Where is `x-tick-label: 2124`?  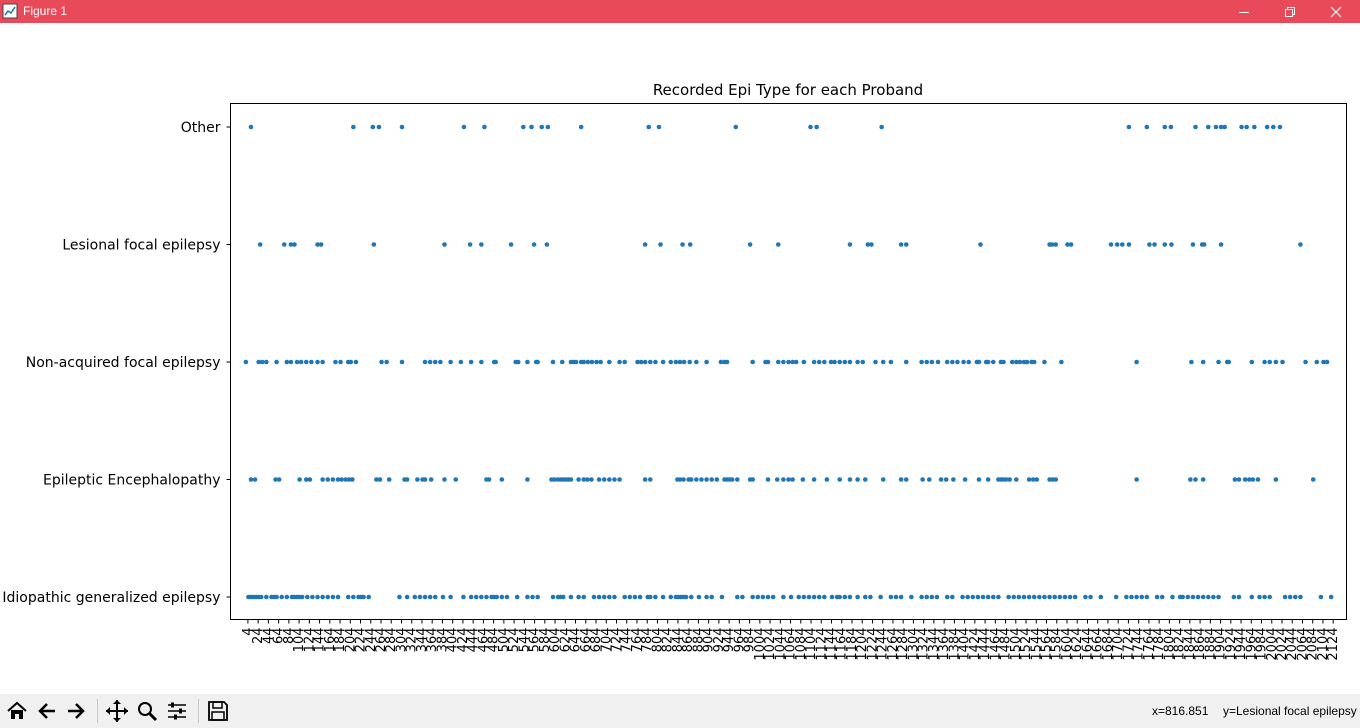
x-tick-label: 2124 is located at coordinates (1333, 644).